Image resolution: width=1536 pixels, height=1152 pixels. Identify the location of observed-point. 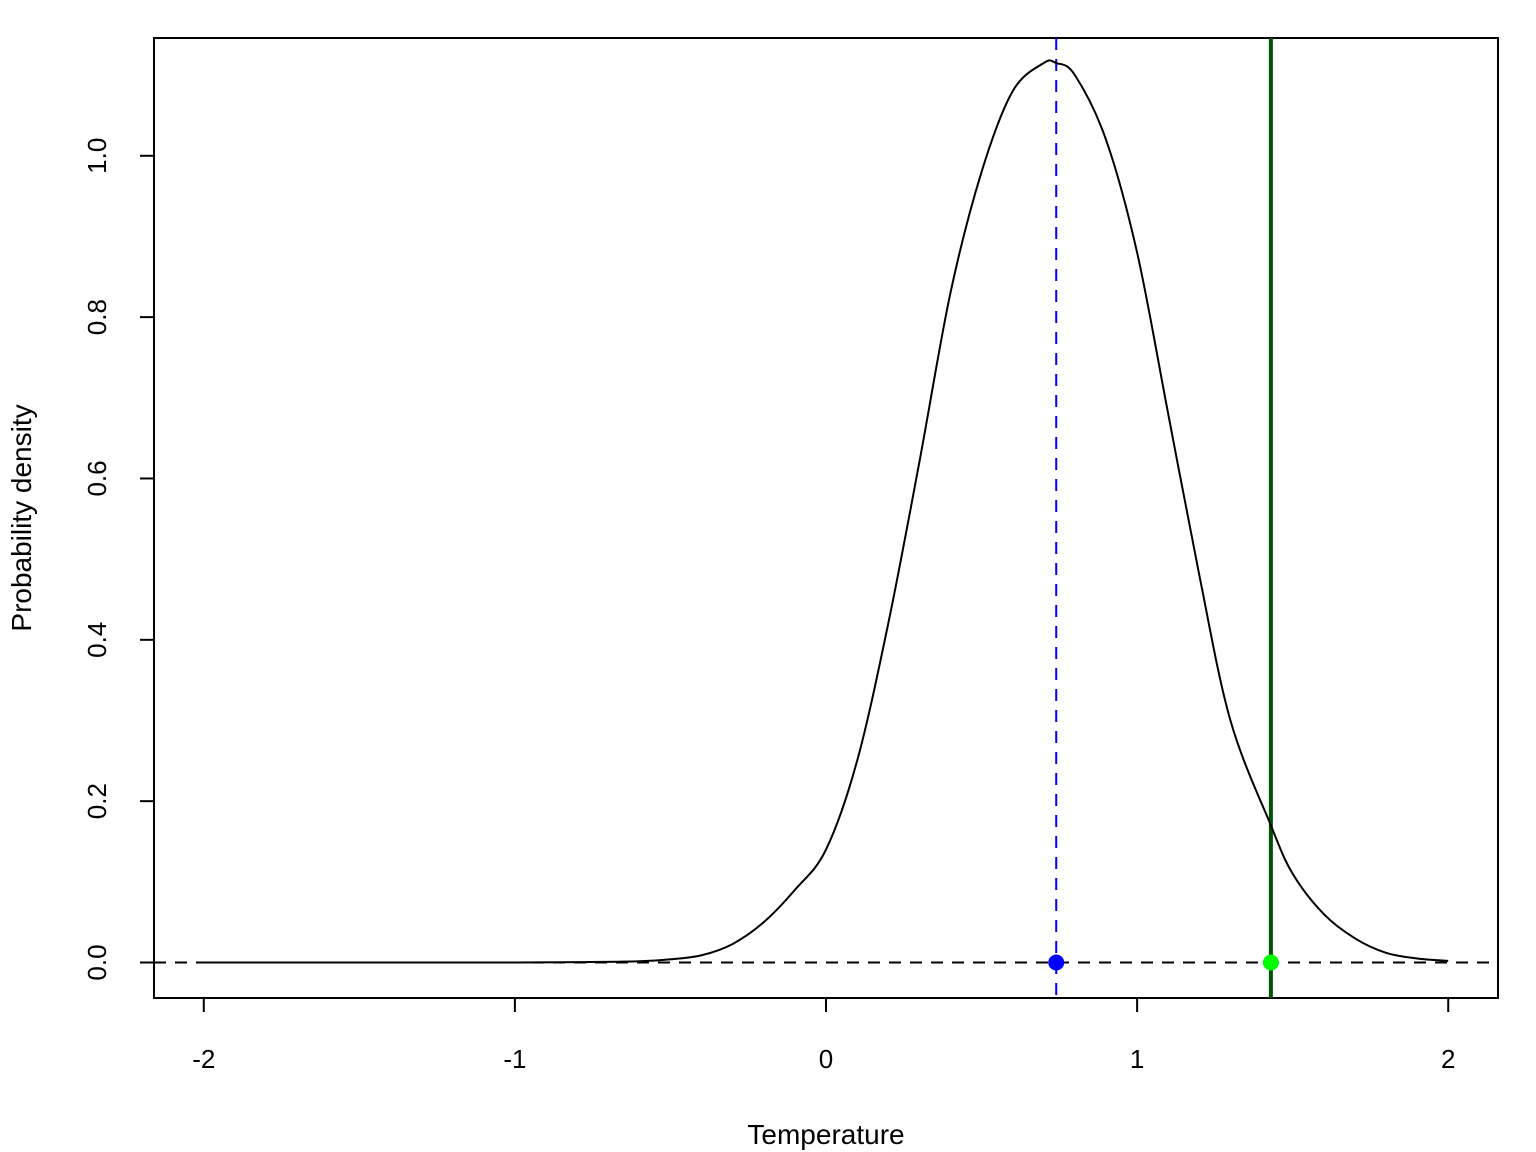
(1270, 962).